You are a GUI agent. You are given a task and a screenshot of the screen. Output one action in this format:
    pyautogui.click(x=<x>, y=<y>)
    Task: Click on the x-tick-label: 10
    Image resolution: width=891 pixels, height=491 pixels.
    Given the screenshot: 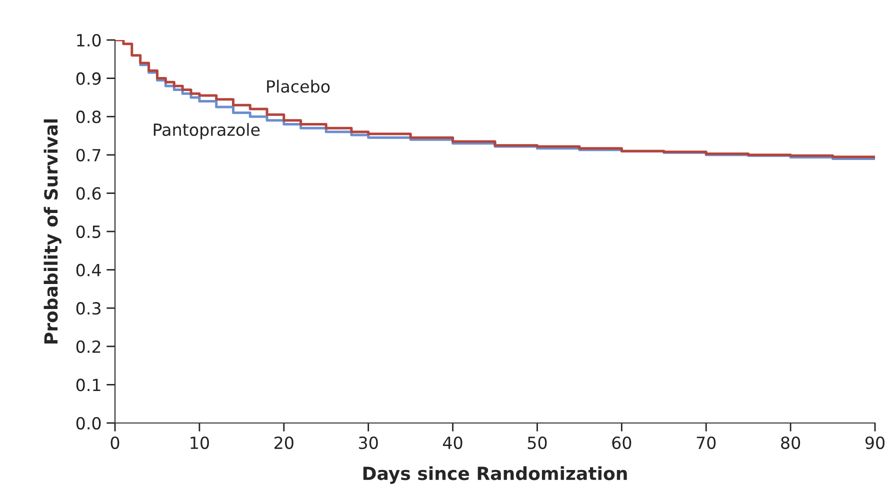 What is the action you would take?
    pyautogui.click(x=199, y=443)
    